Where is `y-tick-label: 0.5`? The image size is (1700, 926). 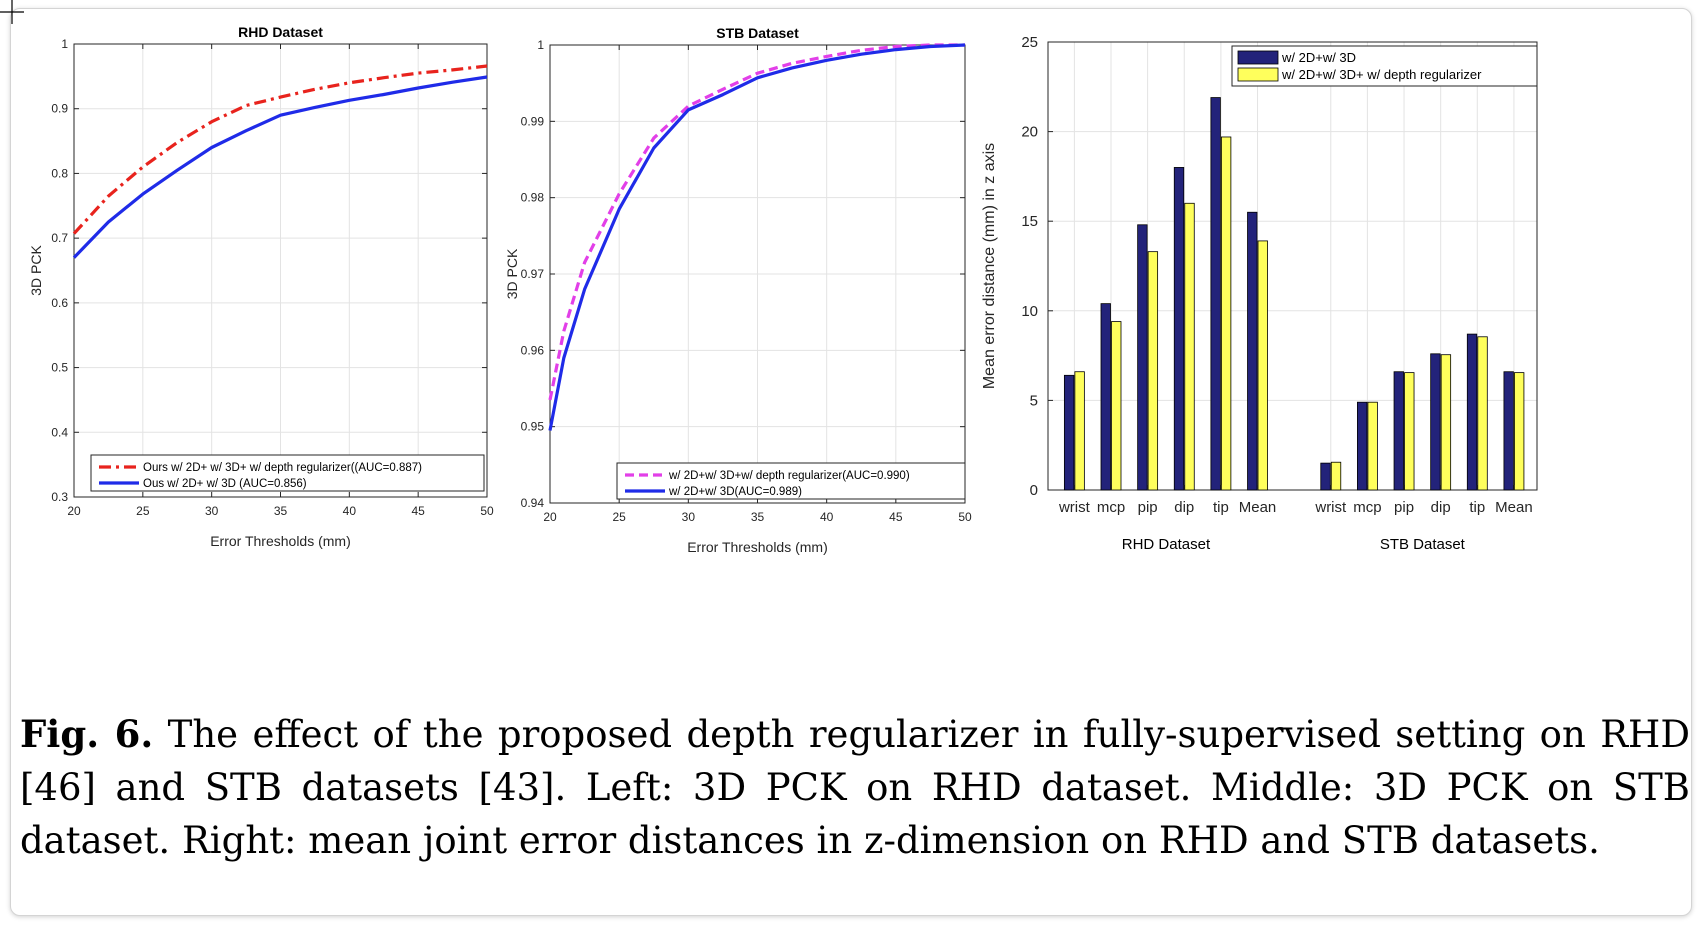 y-tick-label: 0.5 is located at coordinates (59, 368).